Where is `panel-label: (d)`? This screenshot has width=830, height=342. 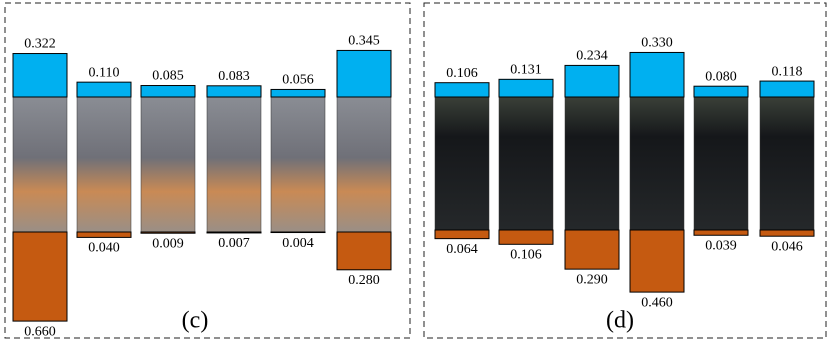 panel-label: (d) is located at coordinates (620, 321).